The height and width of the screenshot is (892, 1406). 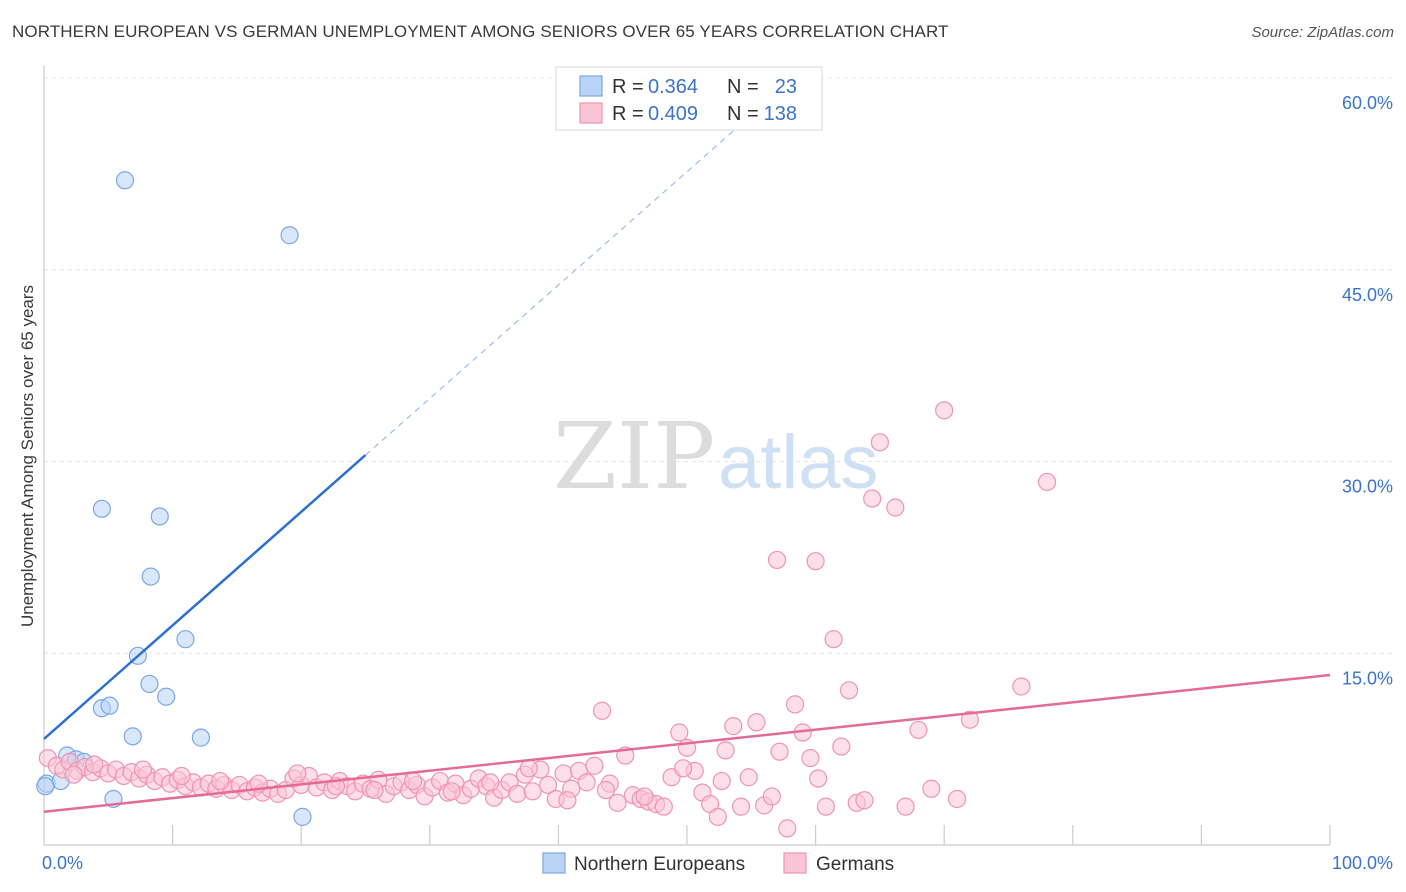 I want to click on legend-r-label-1: R =, so click(x=628, y=87).